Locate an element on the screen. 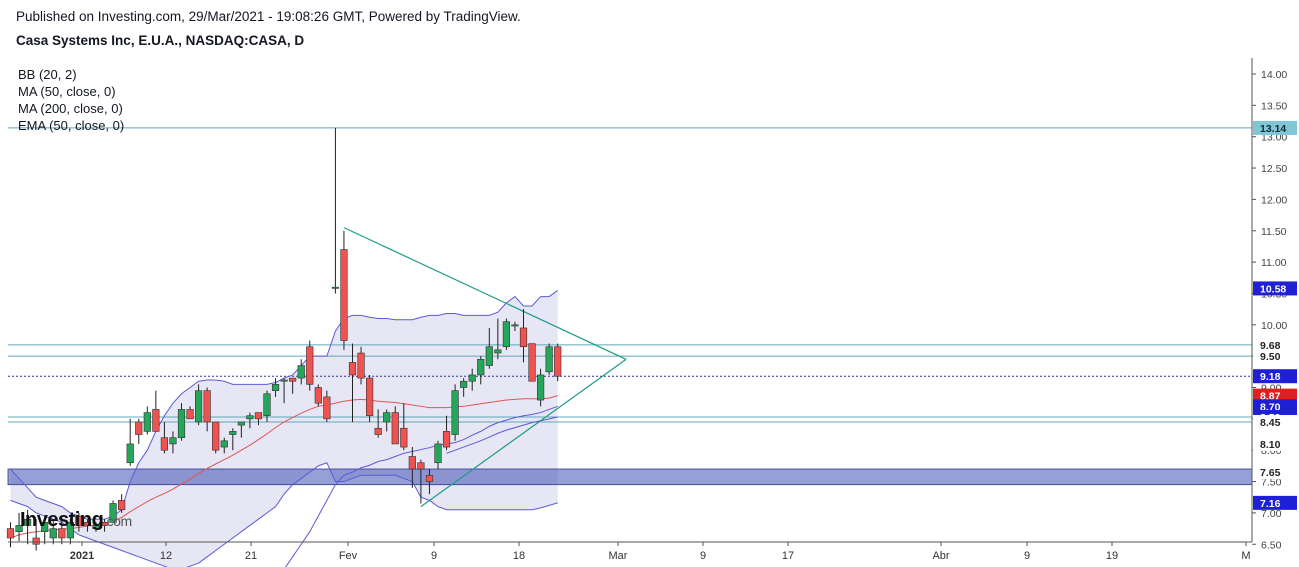 This screenshot has width=1299, height=567. price-label: 7.65 is located at coordinates (1275, 472).